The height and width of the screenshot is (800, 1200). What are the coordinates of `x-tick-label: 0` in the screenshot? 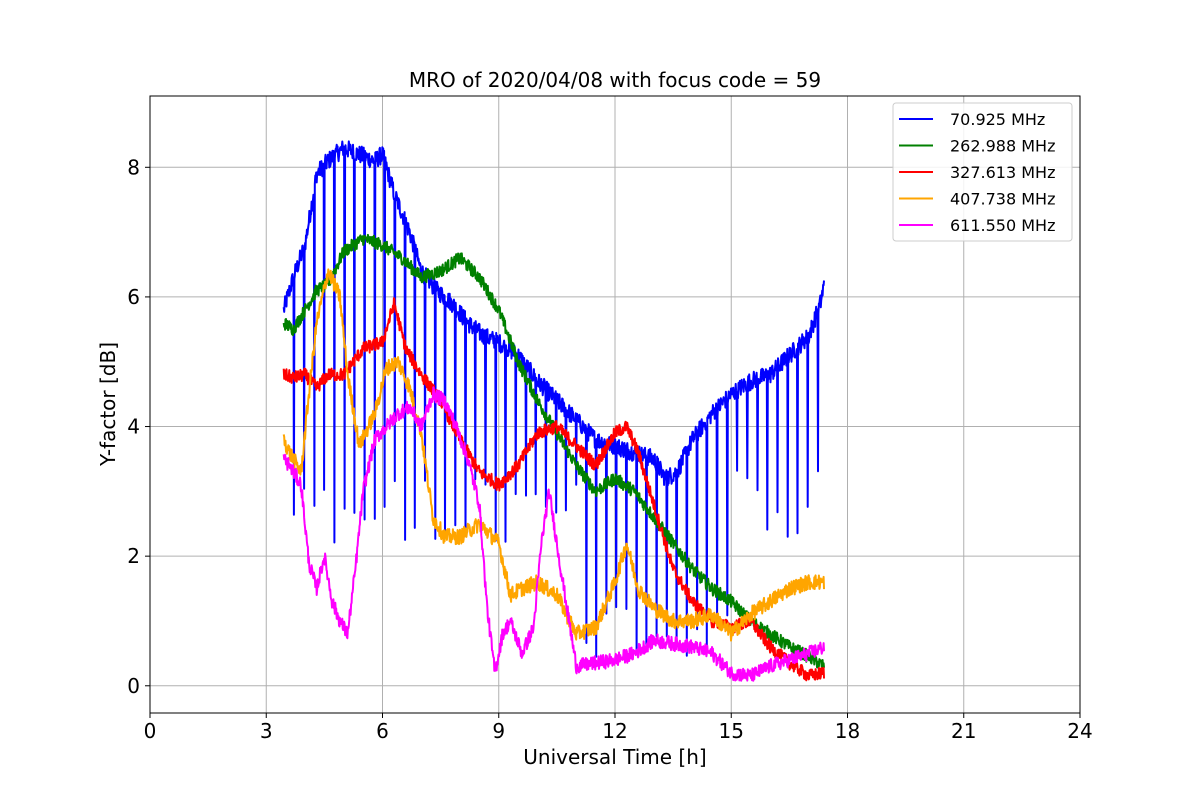 It's located at (150, 731).